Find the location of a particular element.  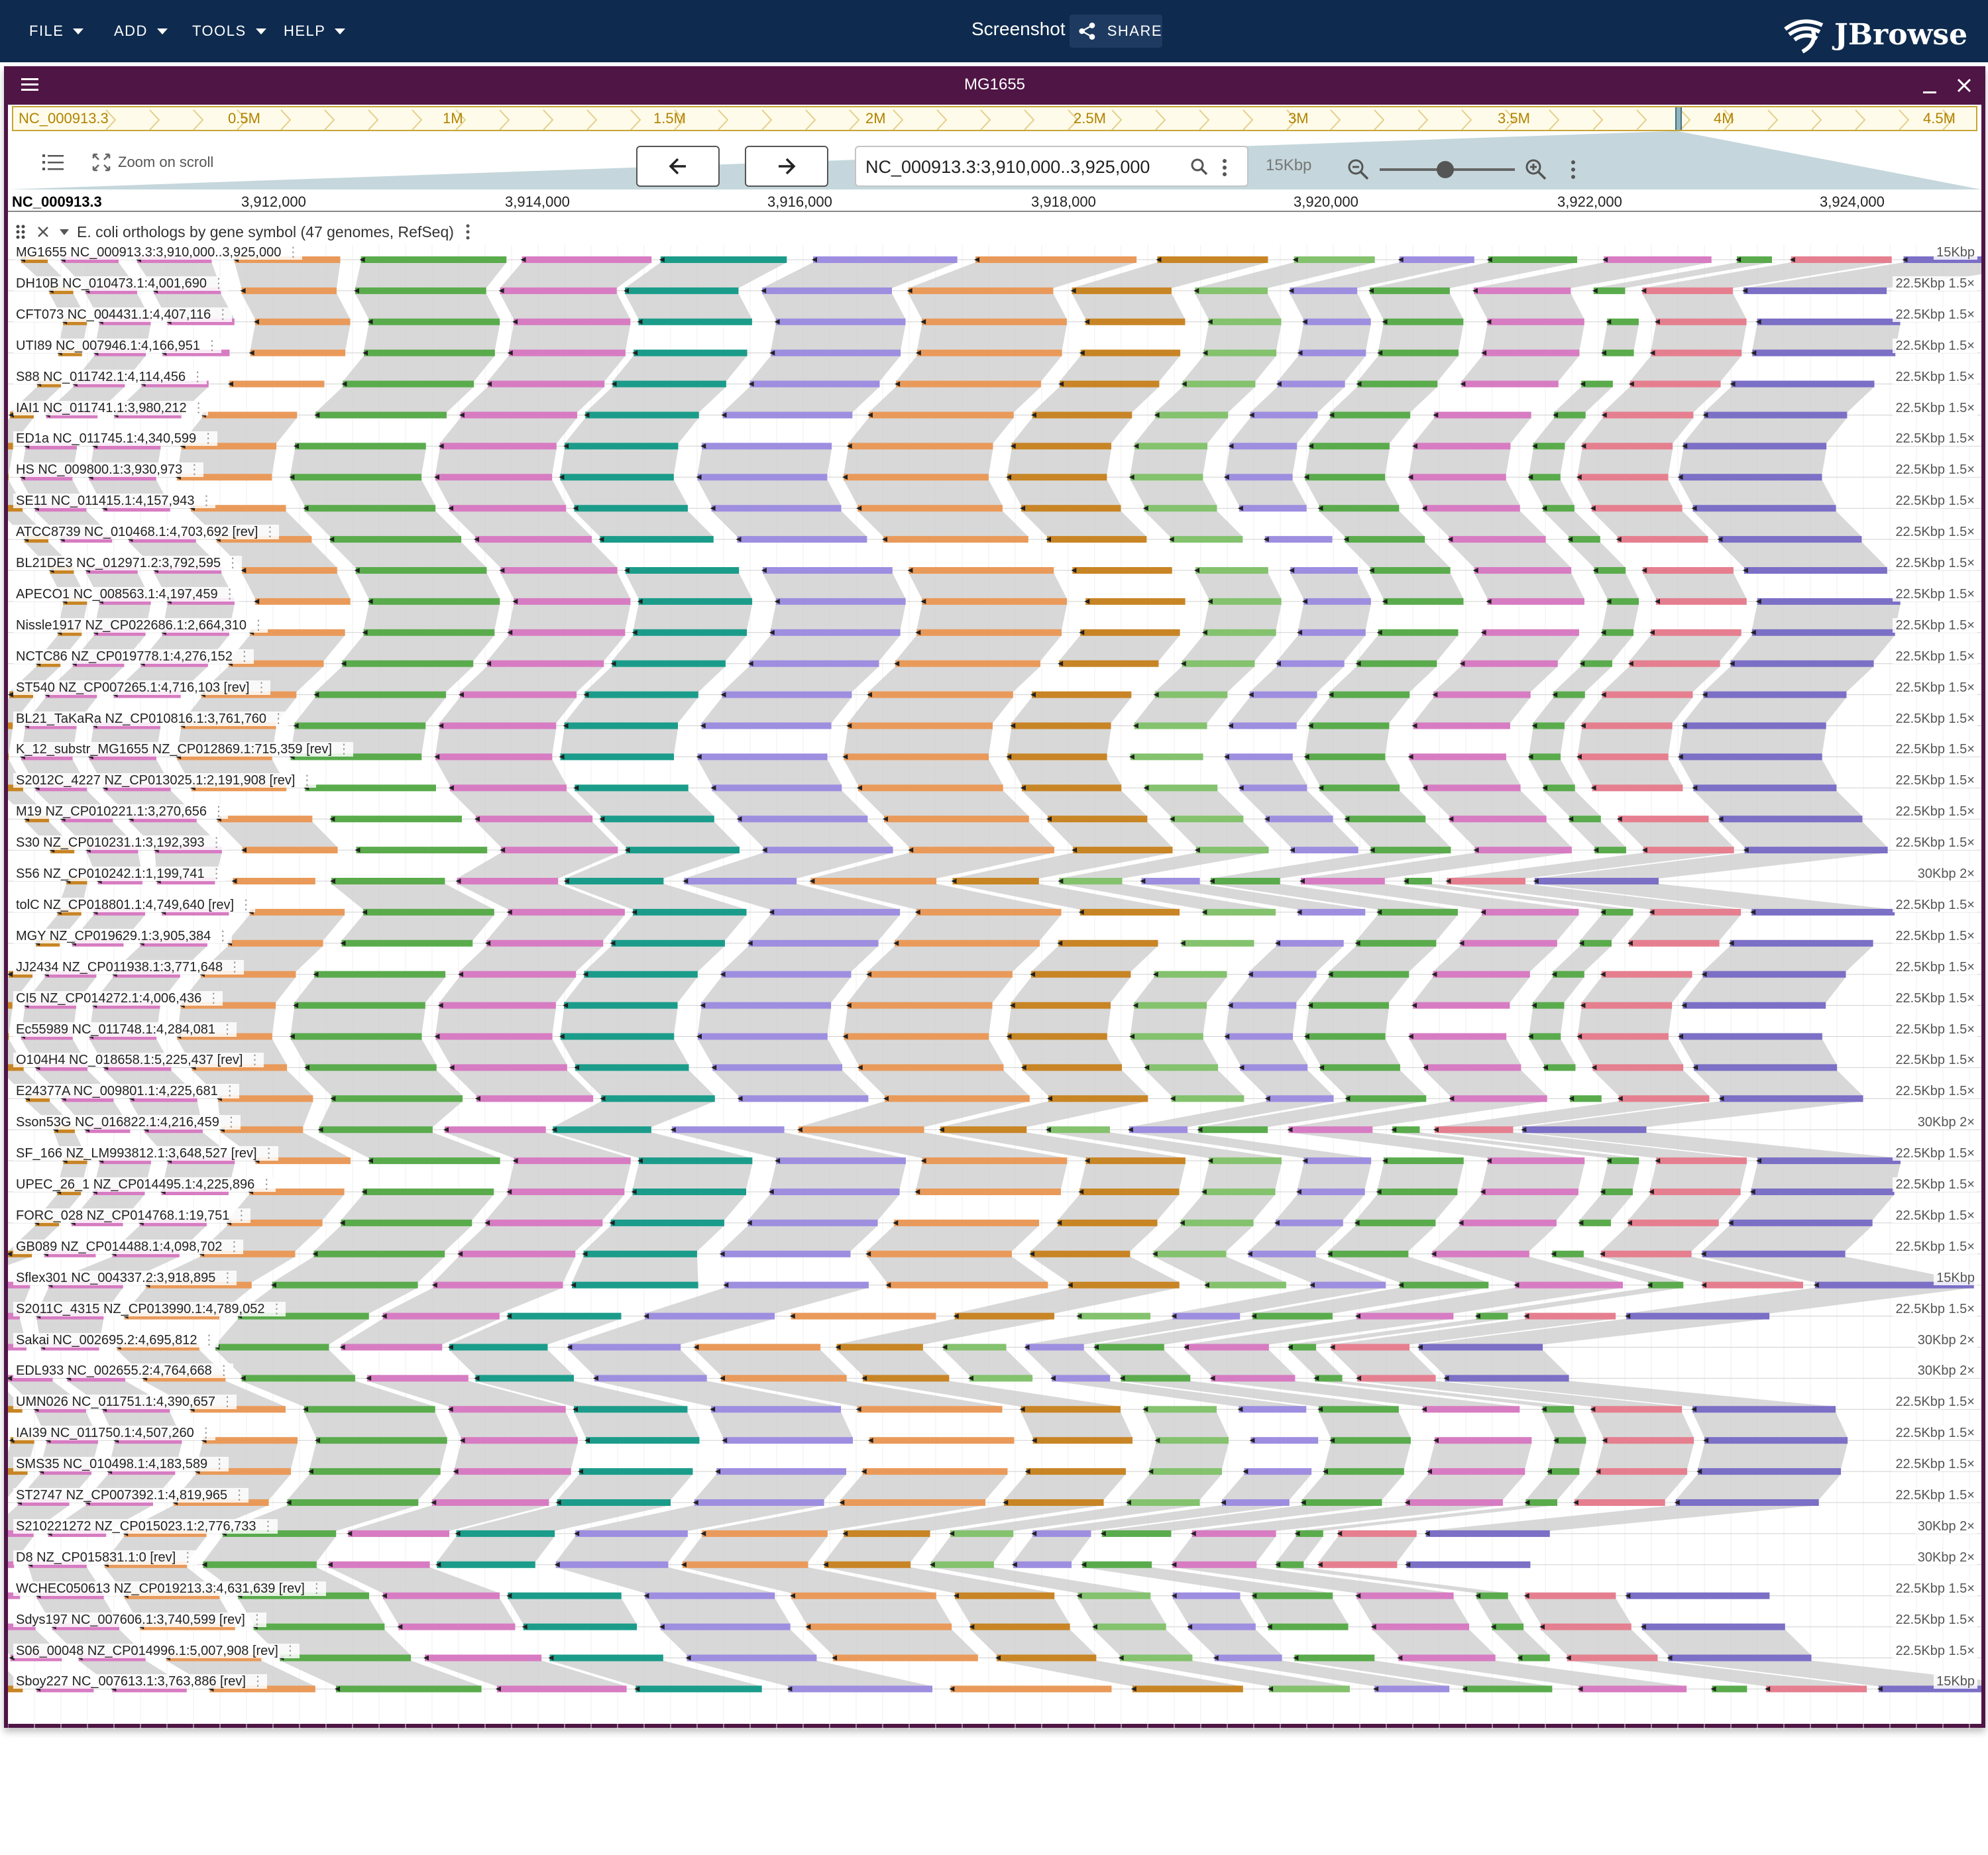

genome-row-label: Sboy227 NC_007613.1:3,763,886 [rev] ⋮ is located at coordinates (140, 1682).